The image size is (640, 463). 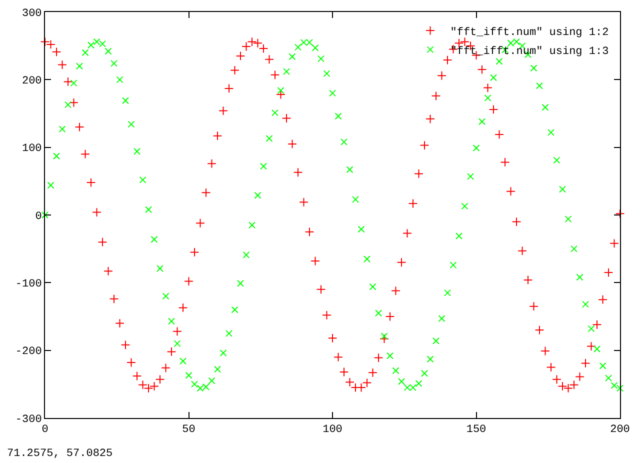 I want to click on y-tick-label: 300, so click(x=32, y=14).